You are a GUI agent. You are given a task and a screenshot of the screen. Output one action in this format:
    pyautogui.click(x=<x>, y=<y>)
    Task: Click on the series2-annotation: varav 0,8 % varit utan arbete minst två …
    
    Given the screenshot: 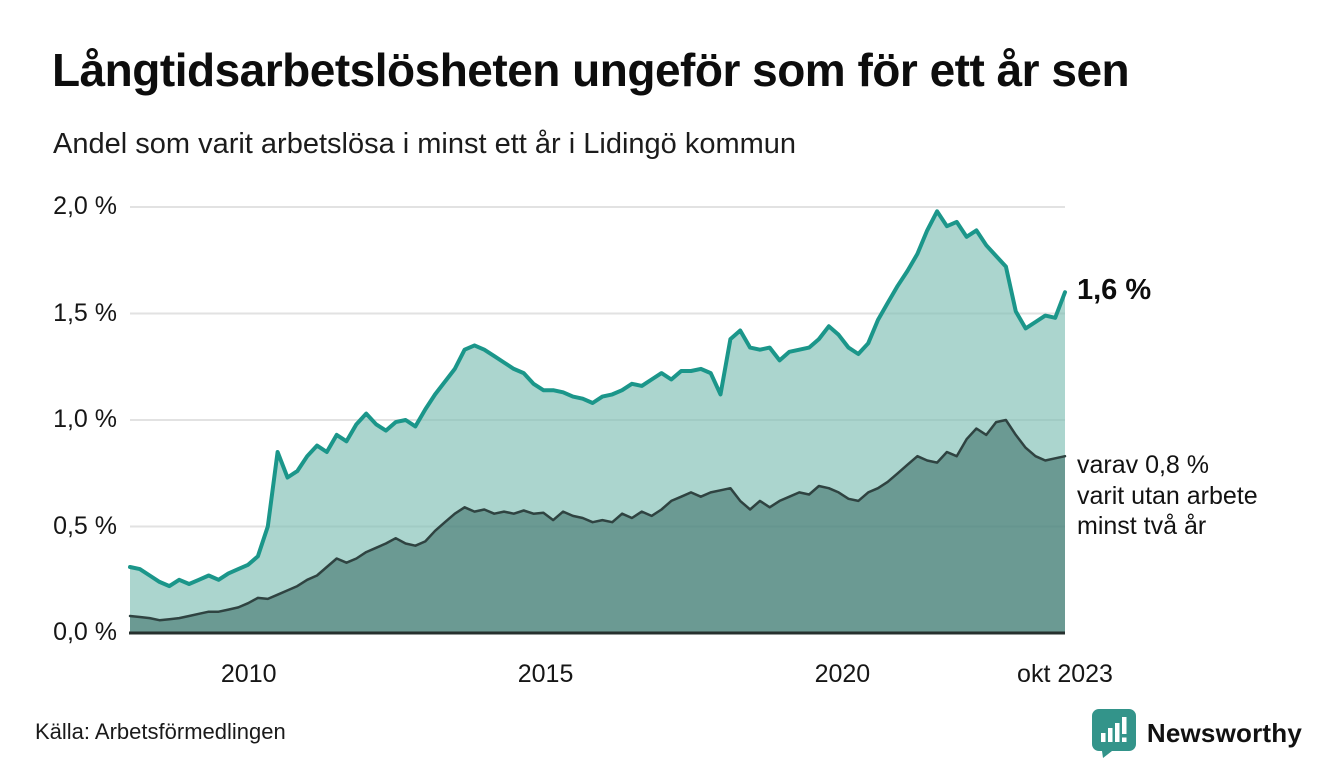 What is the action you would take?
    pyautogui.click(x=1167, y=496)
    